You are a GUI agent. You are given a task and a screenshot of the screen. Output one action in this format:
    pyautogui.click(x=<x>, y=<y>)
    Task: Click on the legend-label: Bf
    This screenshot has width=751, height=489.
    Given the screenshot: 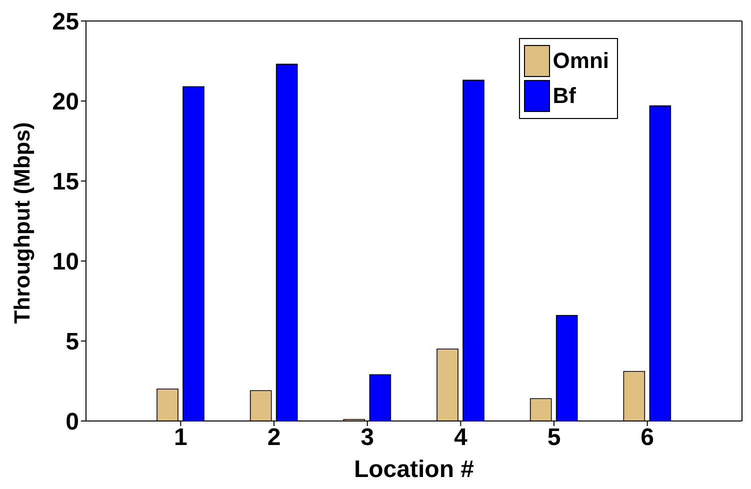 What is the action you would take?
    pyautogui.click(x=564, y=96)
    